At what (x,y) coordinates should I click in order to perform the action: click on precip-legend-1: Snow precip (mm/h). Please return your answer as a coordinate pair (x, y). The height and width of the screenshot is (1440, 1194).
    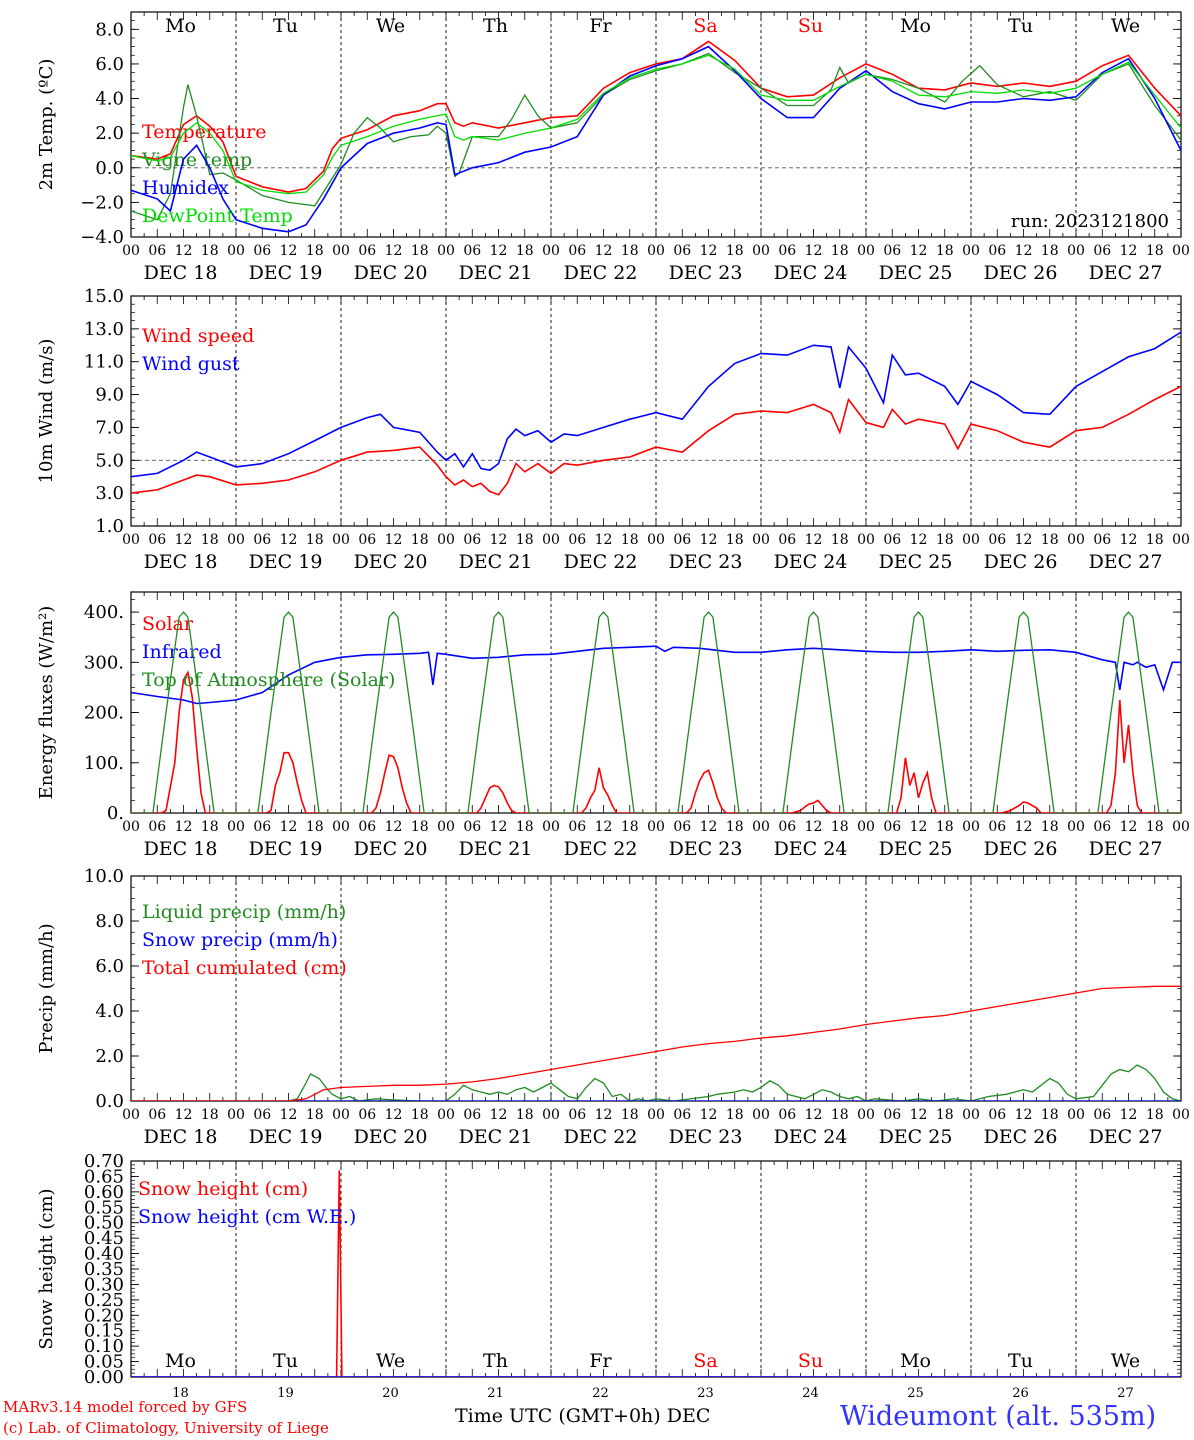
    Looking at the image, I should click on (240, 940).